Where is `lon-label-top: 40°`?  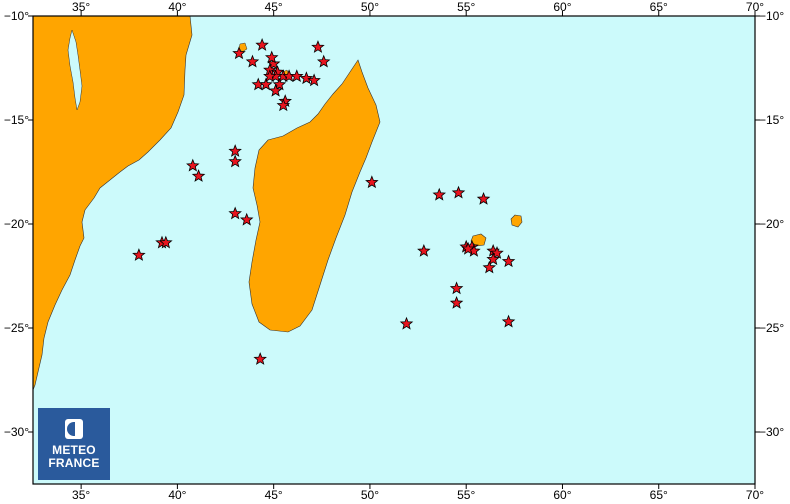
lon-label-top: 40° is located at coordinates (177, 7).